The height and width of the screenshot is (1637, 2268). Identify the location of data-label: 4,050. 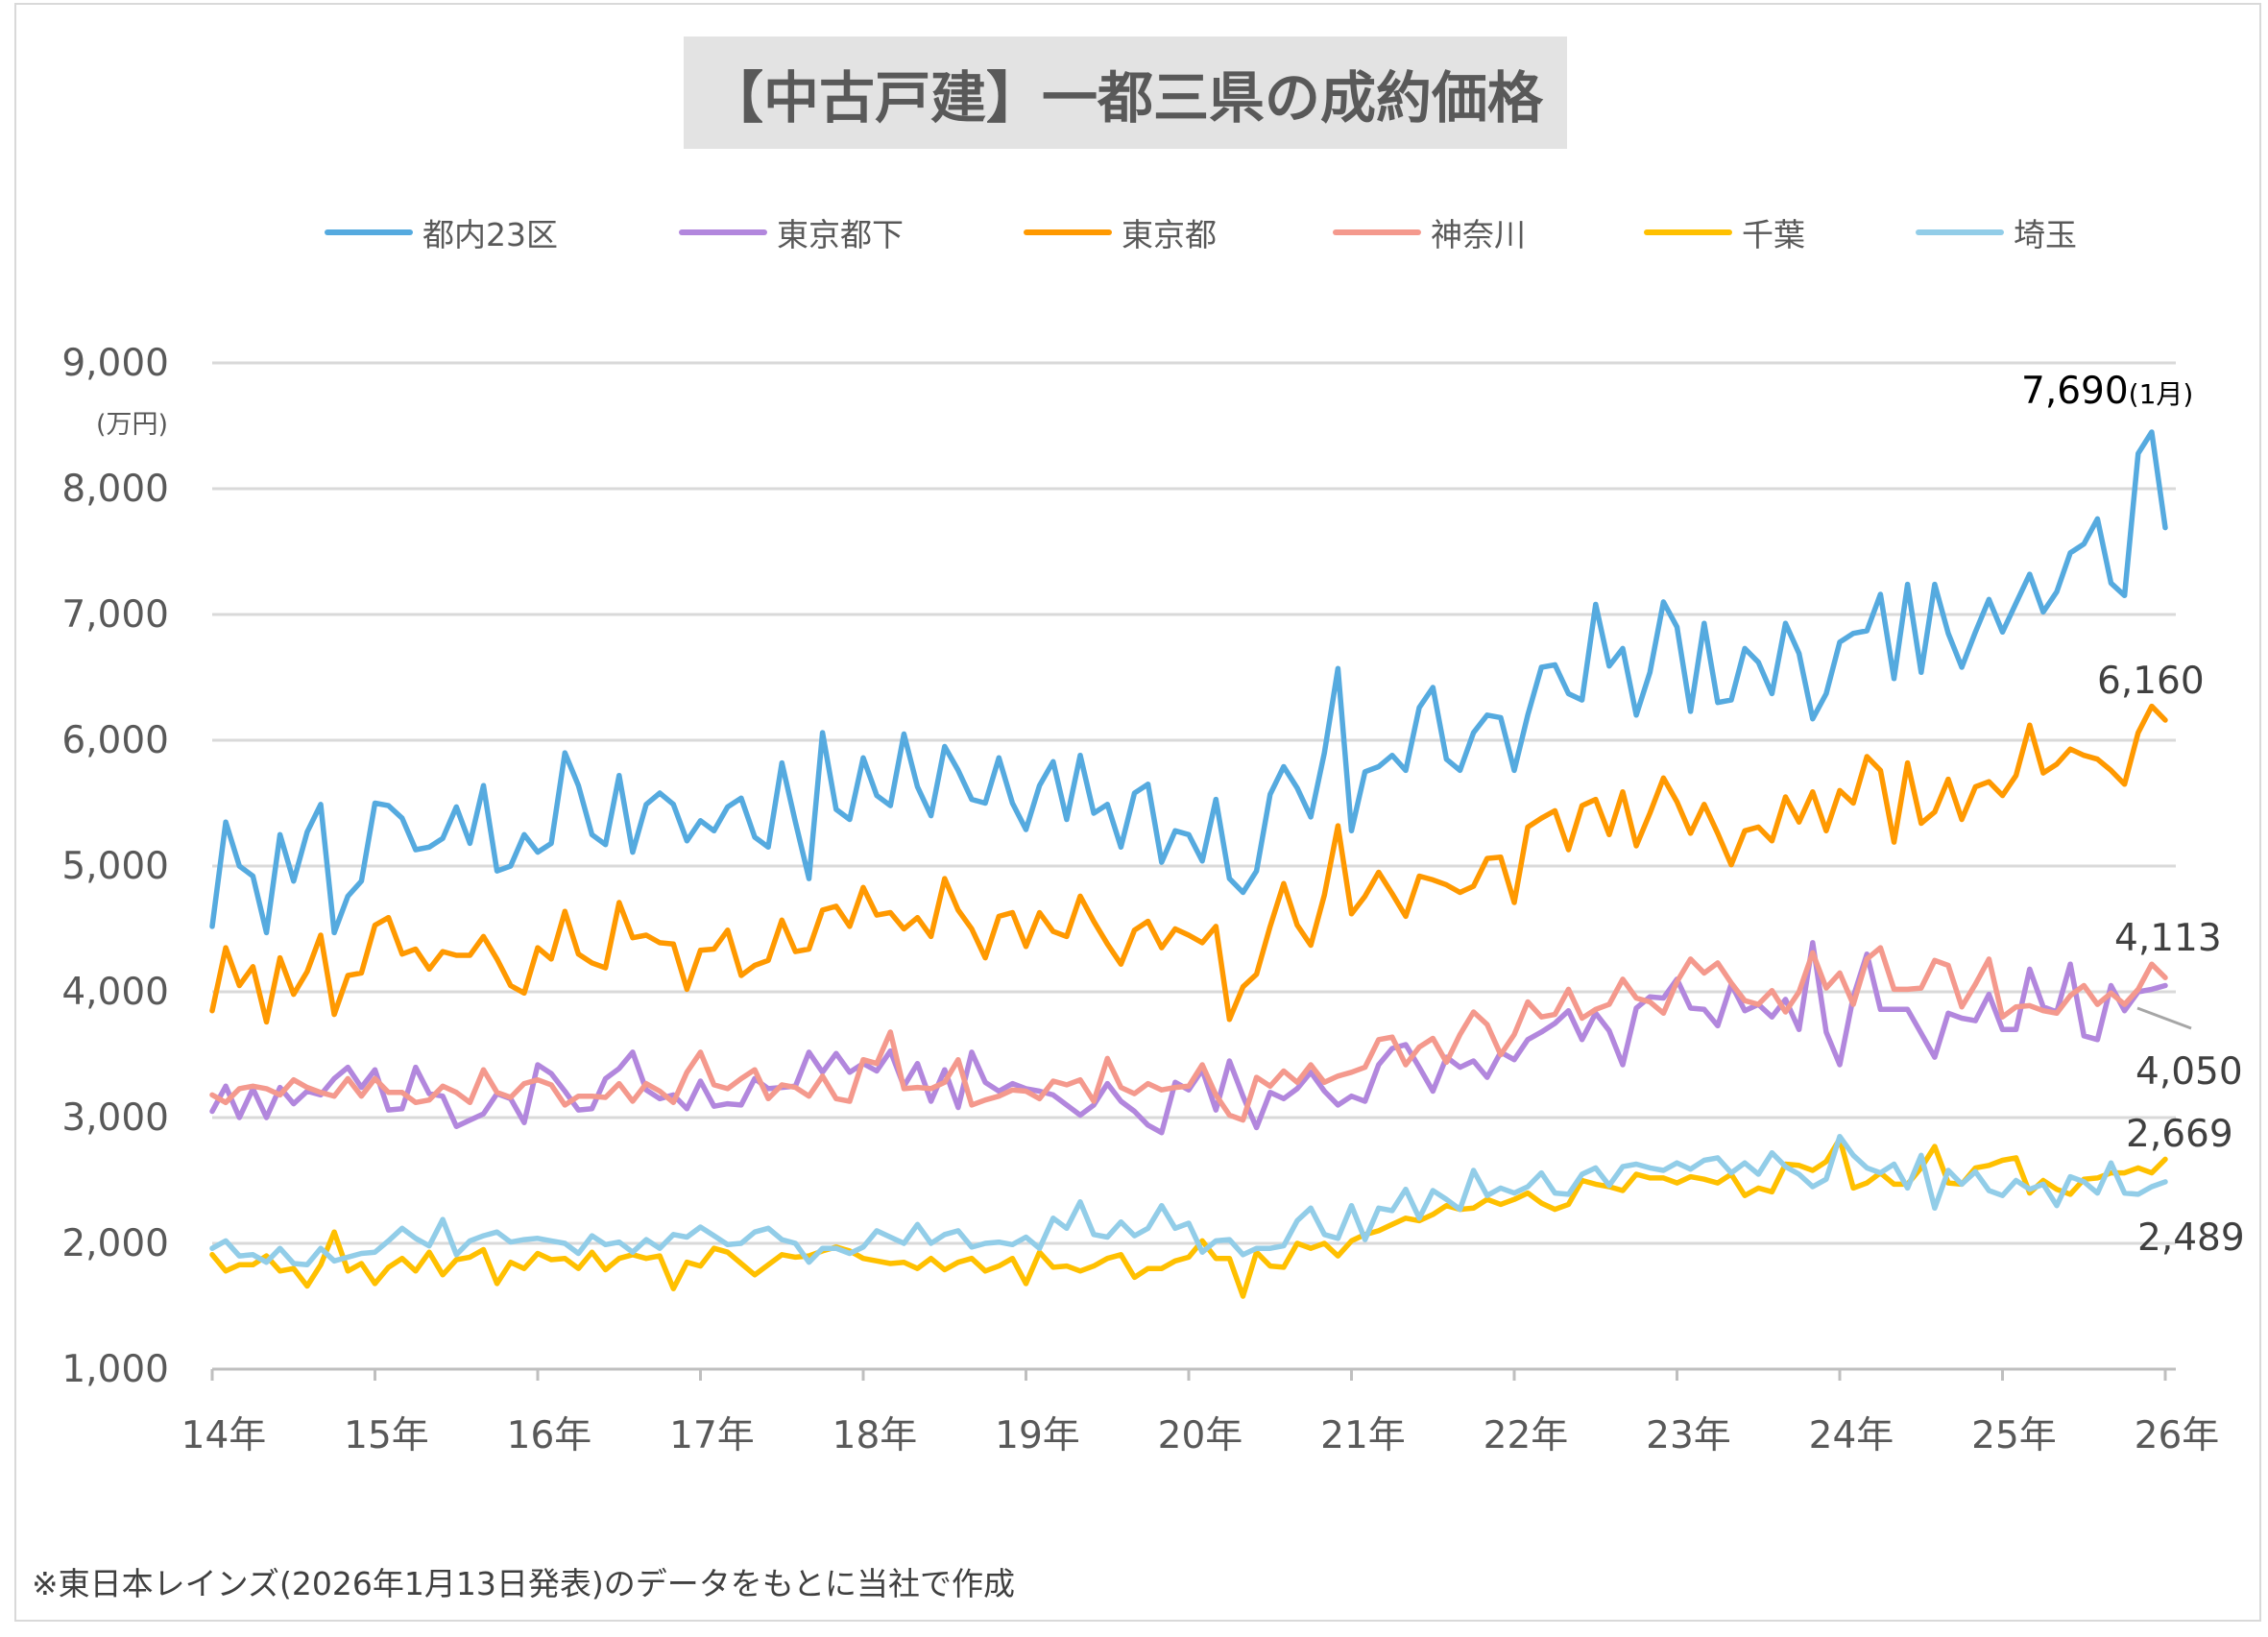
(2189, 1072).